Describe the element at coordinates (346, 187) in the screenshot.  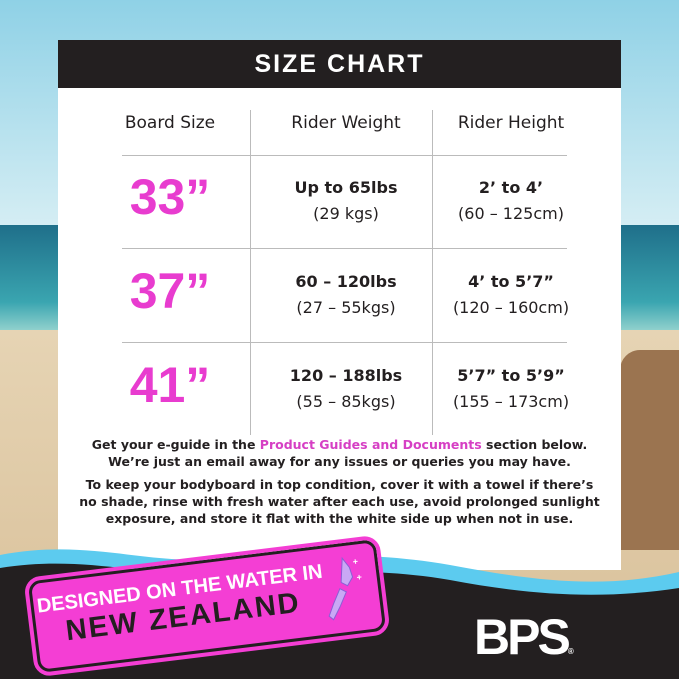
I see `weight: Up to 65lbs` at that location.